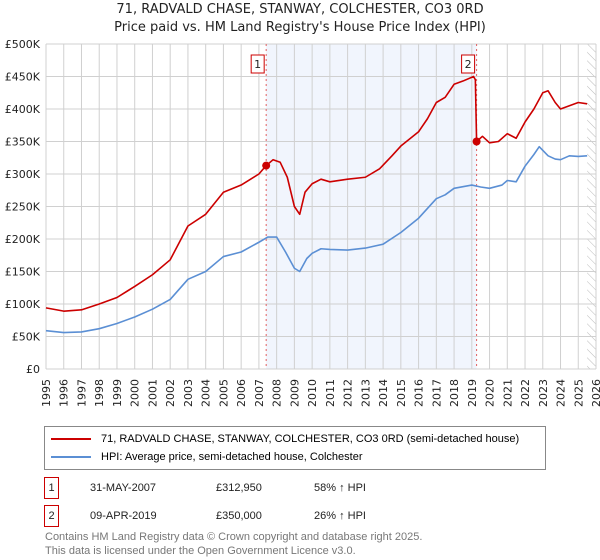  Describe the element at coordinates (561, 393) in the screenshot. I see `x-tick-label: 2024` at that location.